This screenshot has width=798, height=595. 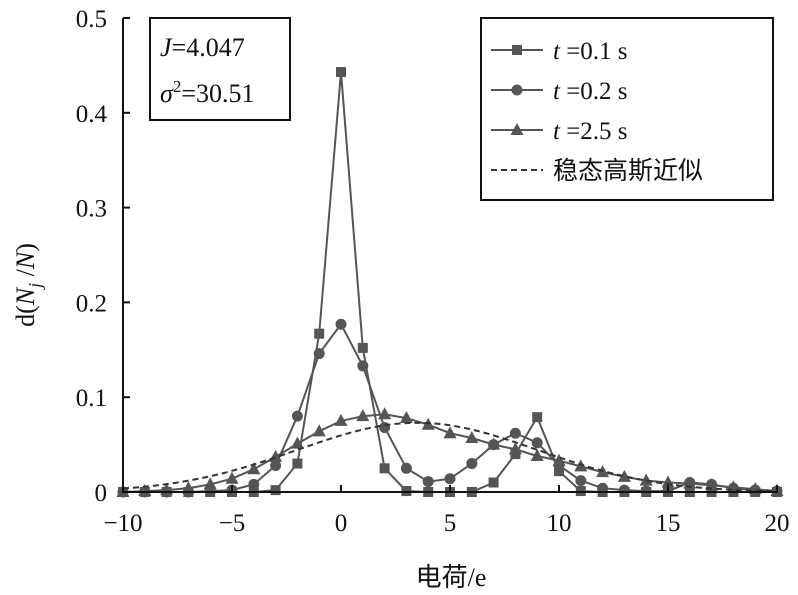 I want to click on y-axis-title-sub: j, so click(x=35, y=286).